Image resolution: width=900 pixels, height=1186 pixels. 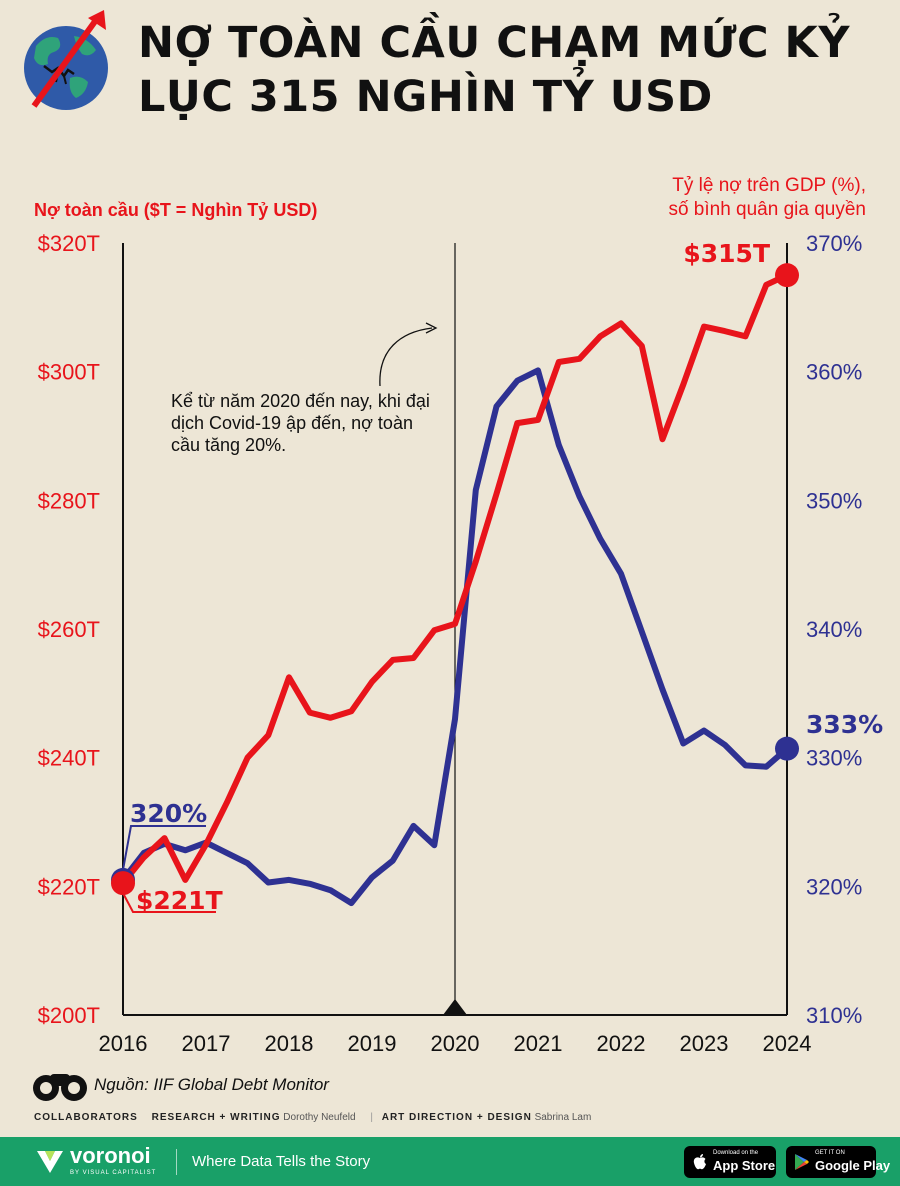 What do you see at coordinates (704, 1043) in the screenshot?
I see `x-tick-label: 2023` at bounding box center [704, 1043].